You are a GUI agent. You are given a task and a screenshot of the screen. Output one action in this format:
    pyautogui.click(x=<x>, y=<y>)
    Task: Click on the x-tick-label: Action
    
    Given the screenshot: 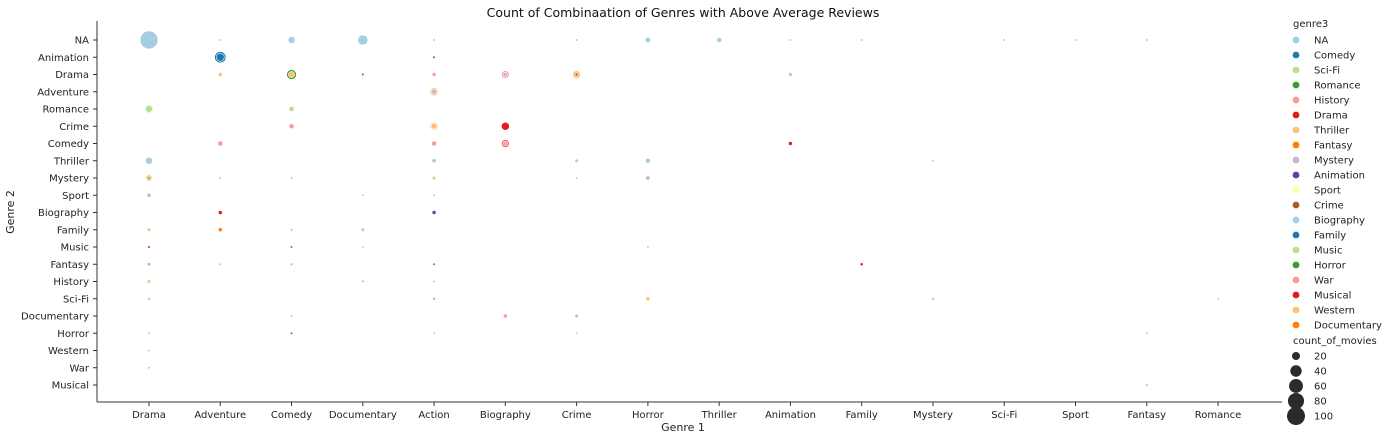 What is the action you would take?
    pyautogui.click(x=433, y=415)
    